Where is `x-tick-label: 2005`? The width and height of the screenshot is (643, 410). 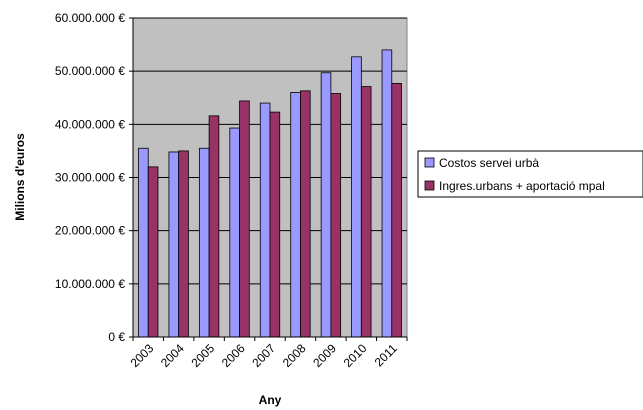
x-tick-label: 2005 is located at coordinates (202, 355).